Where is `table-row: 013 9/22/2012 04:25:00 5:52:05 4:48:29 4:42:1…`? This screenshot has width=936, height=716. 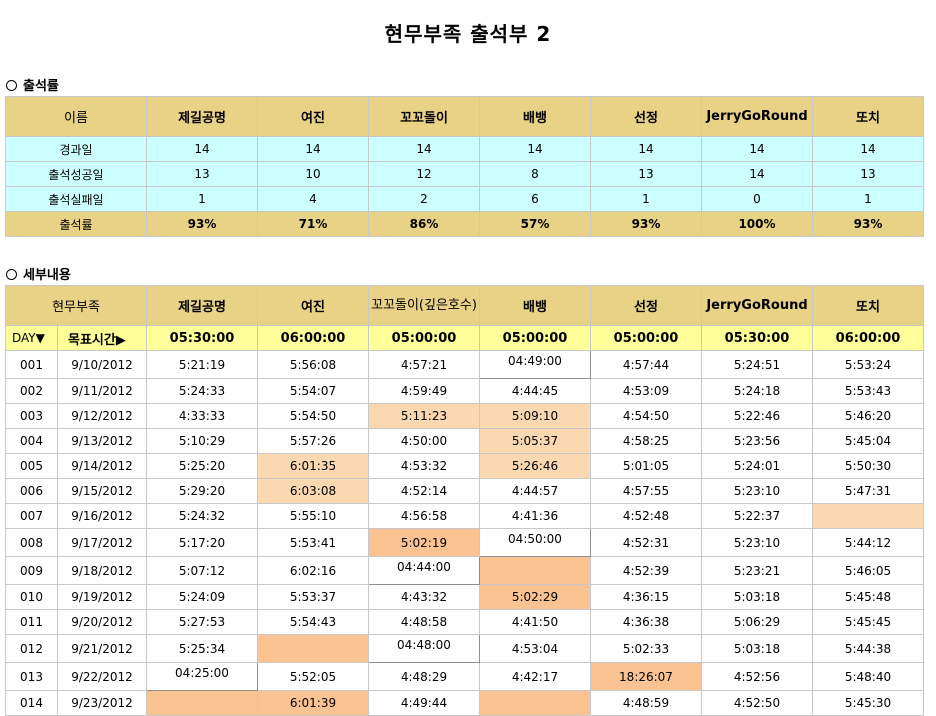
table-row: 013 9/22/2012 04:25:00 5:52:05 4:48:29 4:42:1… is located at coordinates (464, 676).